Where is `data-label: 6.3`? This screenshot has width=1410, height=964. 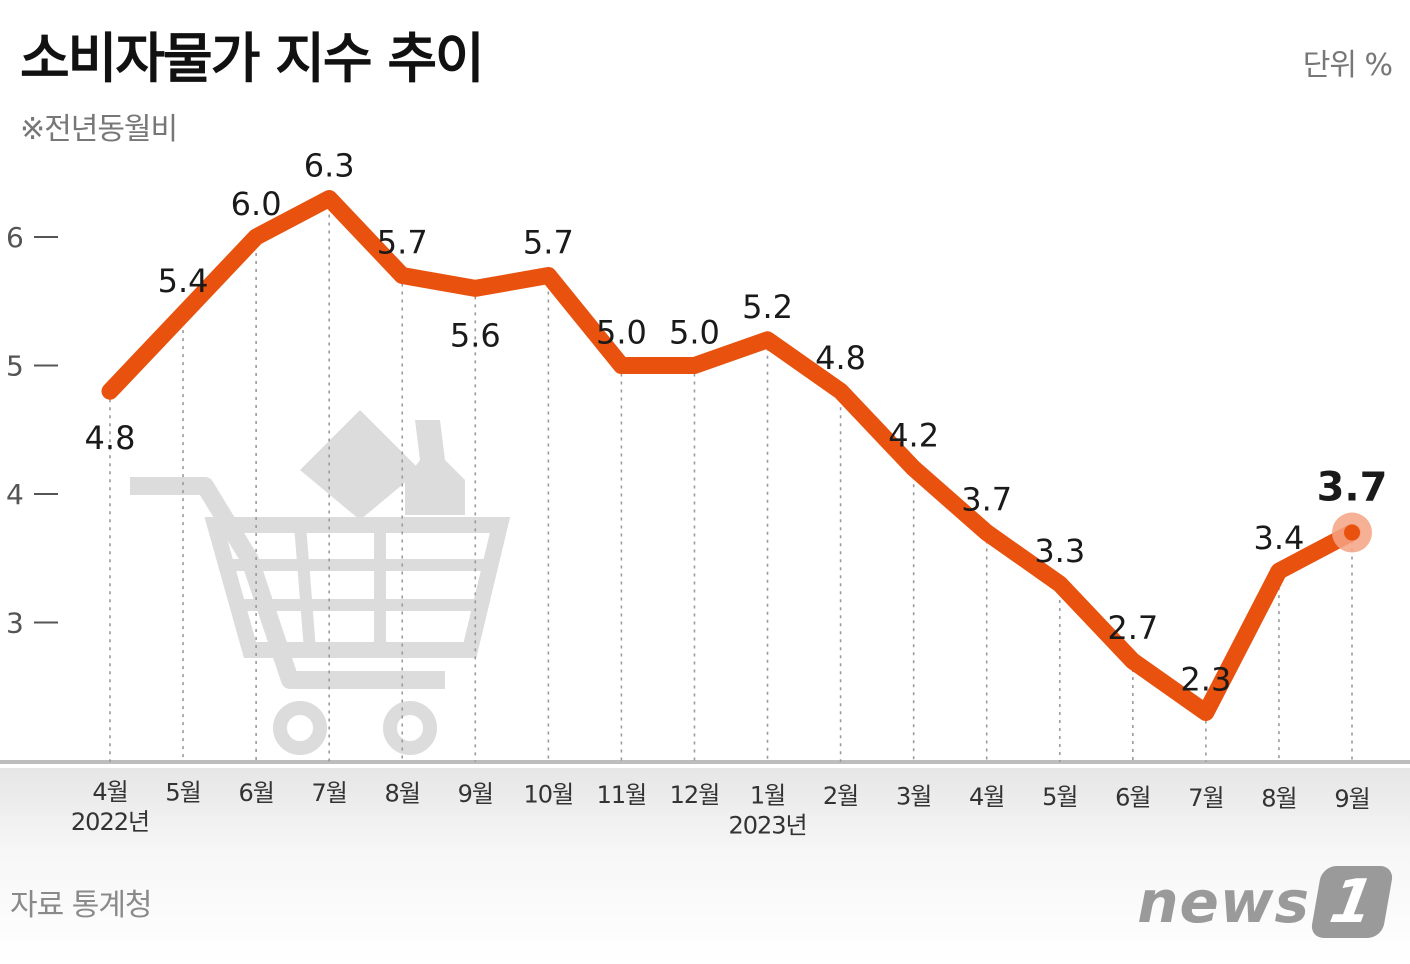 data-label: 6.3 is located at coordinates (329, 165).